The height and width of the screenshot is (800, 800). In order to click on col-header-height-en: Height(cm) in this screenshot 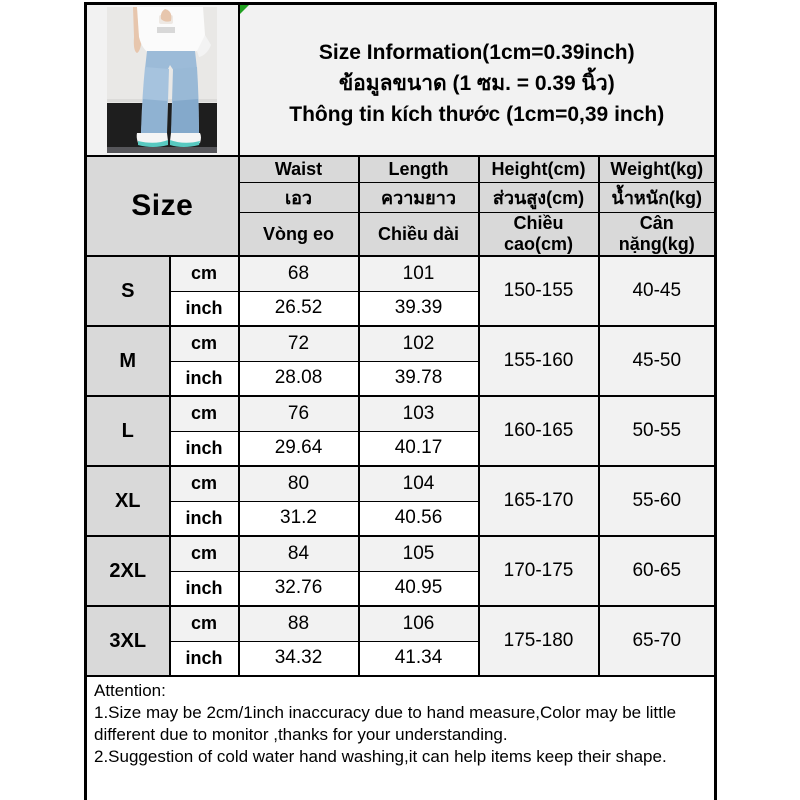, I will do `click(538, 168)`.